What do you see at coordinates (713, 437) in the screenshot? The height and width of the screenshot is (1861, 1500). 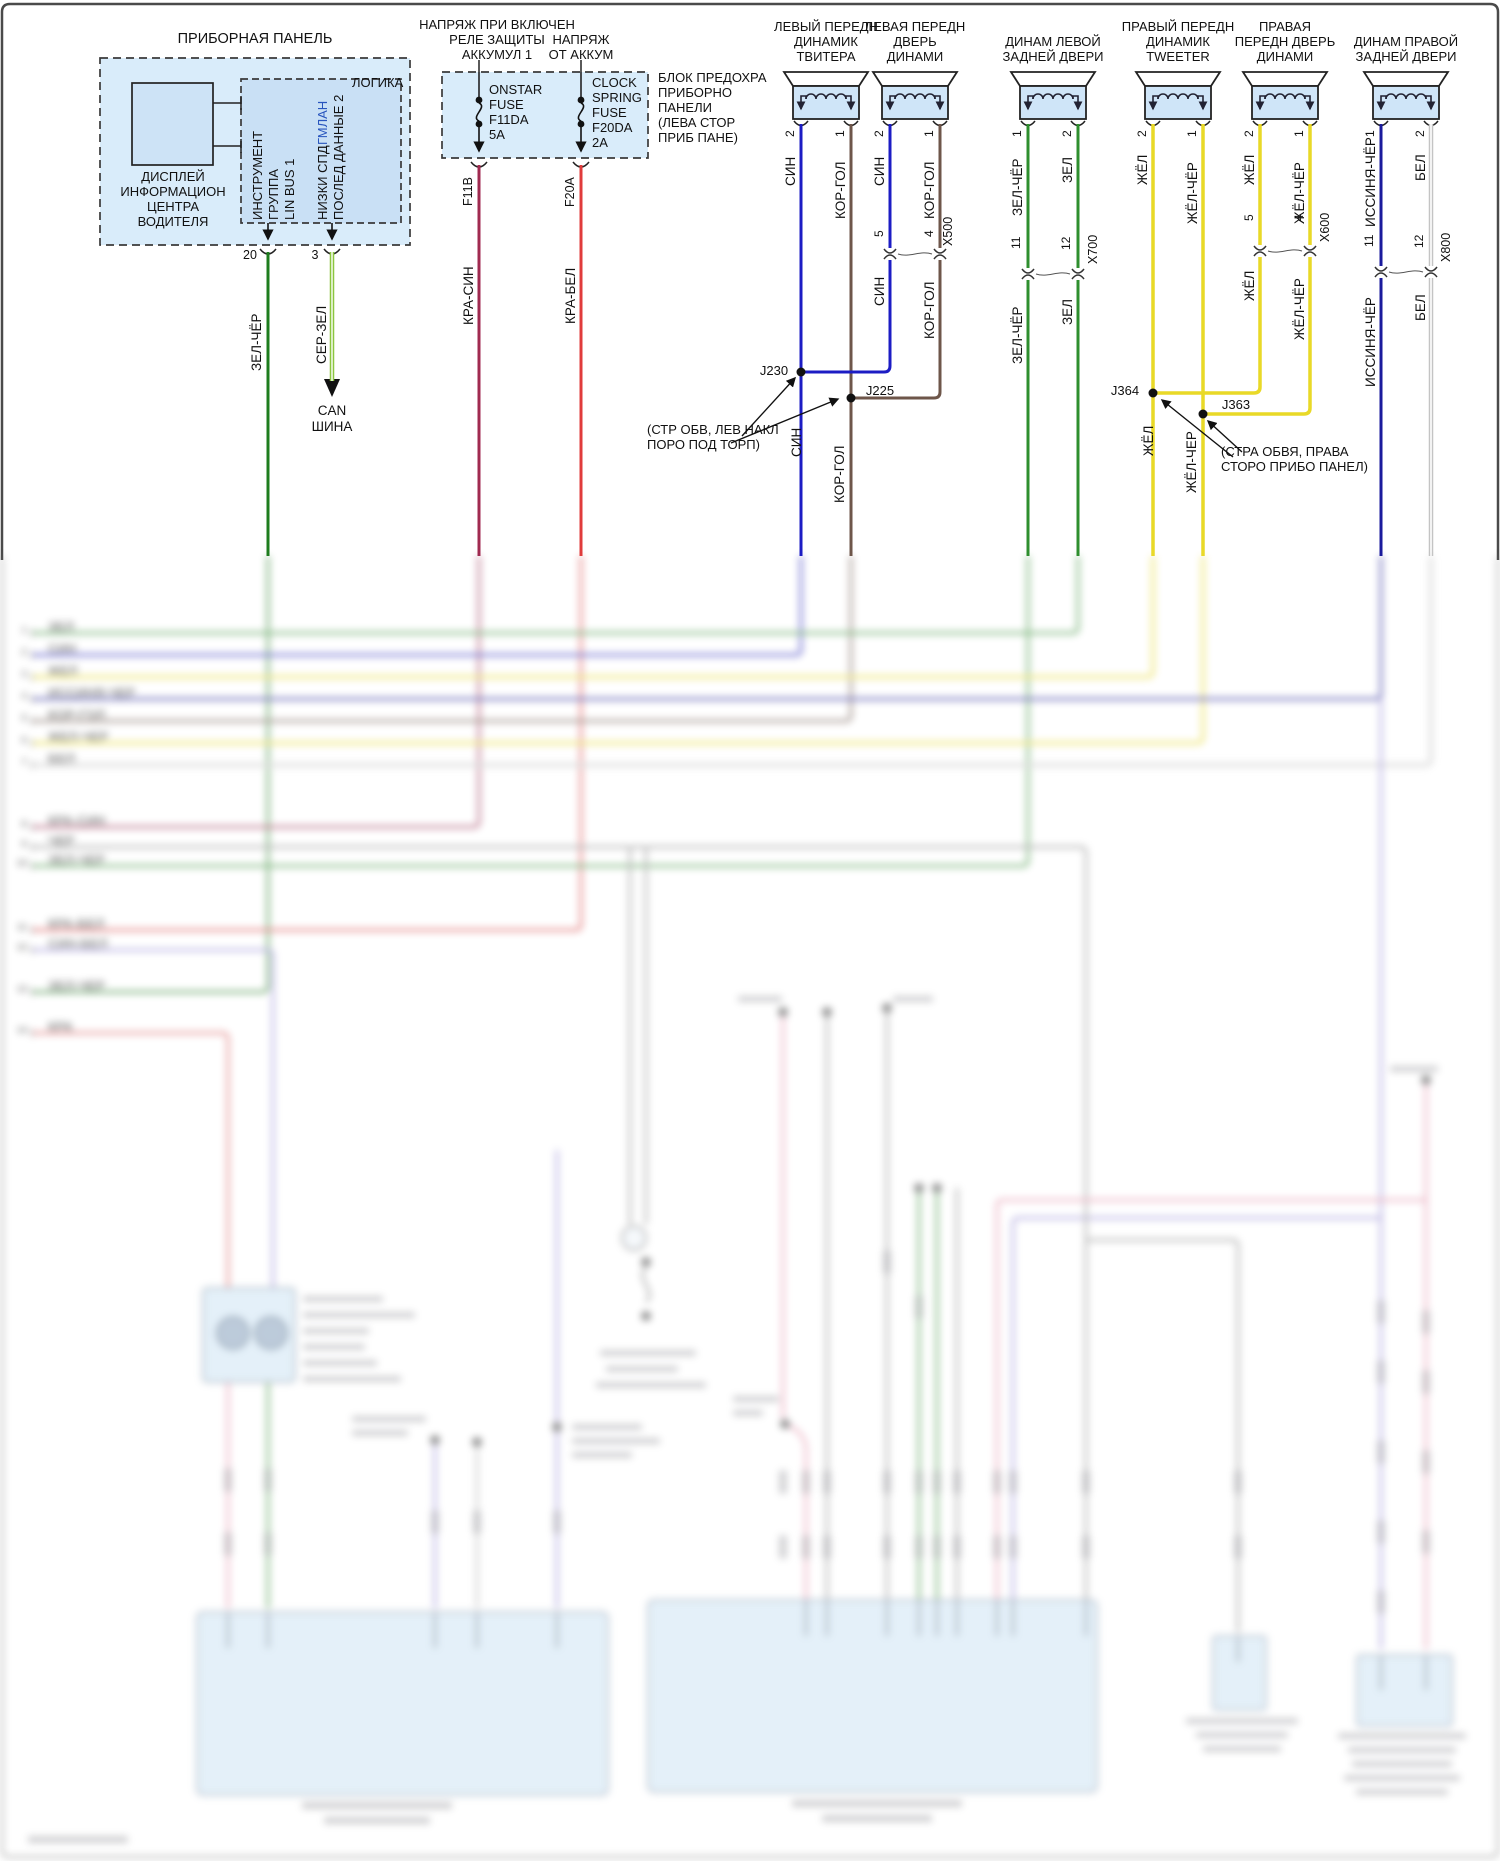 I see `annotation-left: (СТР ОБВ, ЛЕВ НАКЛ ПОРО ПОД ТОРП)` at bounding box center [713, 437].